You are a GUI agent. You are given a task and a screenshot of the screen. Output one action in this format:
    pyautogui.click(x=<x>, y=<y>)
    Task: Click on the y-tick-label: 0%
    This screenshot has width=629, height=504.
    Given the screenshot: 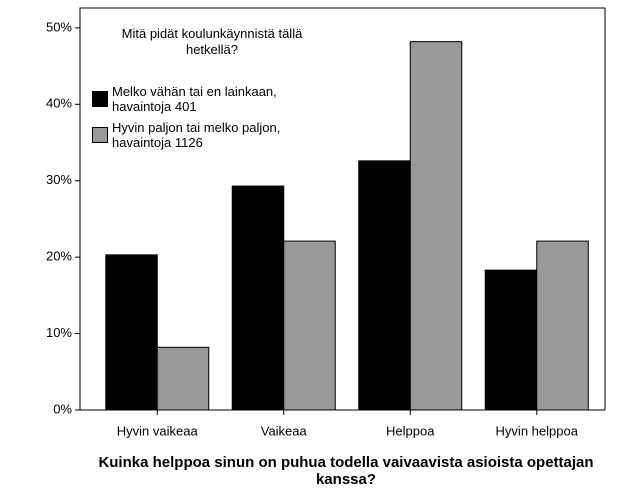 What is the action you would take?
    pyautogui.click(x=62, y=408)
    